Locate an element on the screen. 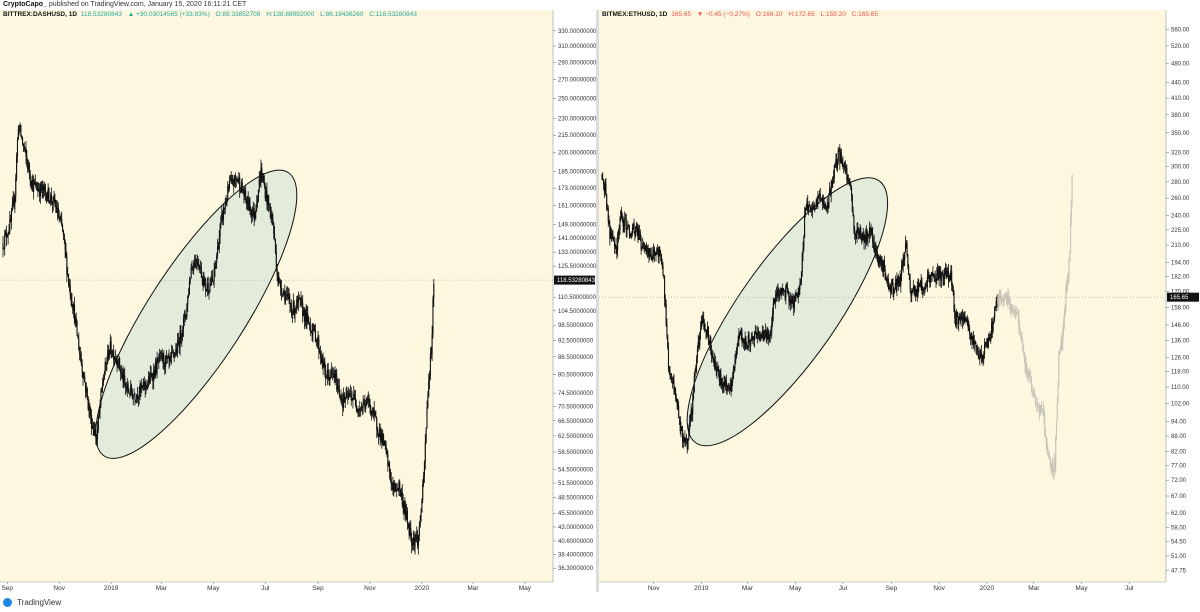 The height and width of the screenshot is (612, 1200). author-name: CryptoCapo_ is located at coordinates (25, 4).